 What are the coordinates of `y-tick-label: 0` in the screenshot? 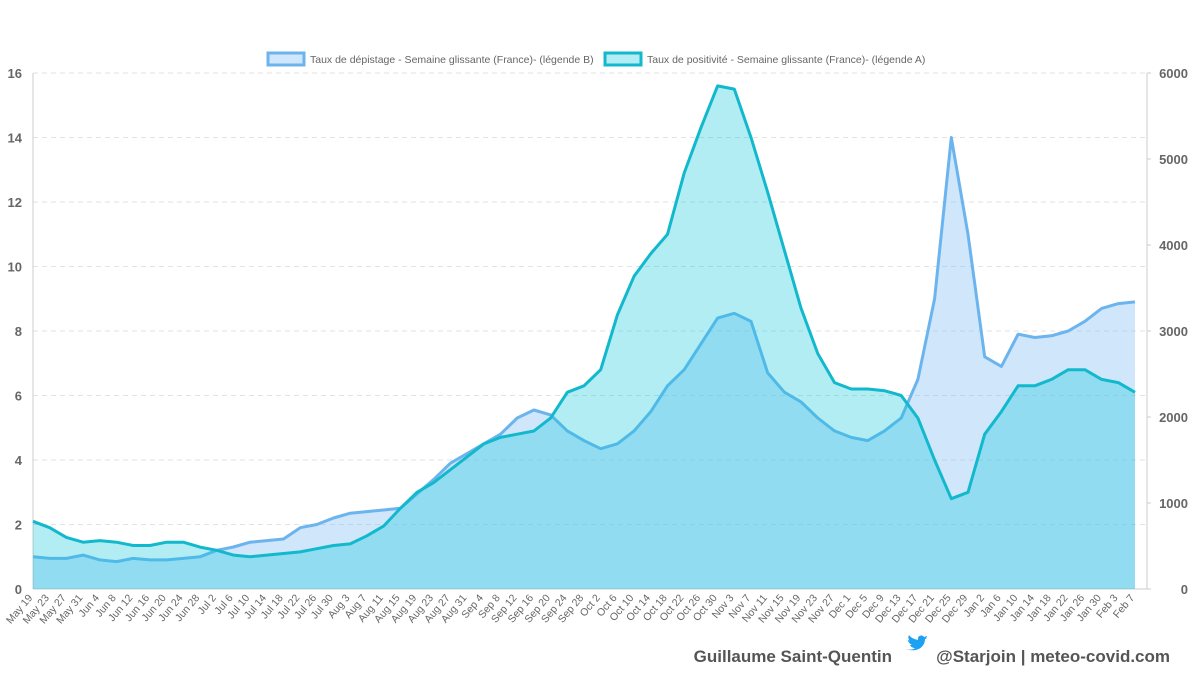 It's located at (18, 589).